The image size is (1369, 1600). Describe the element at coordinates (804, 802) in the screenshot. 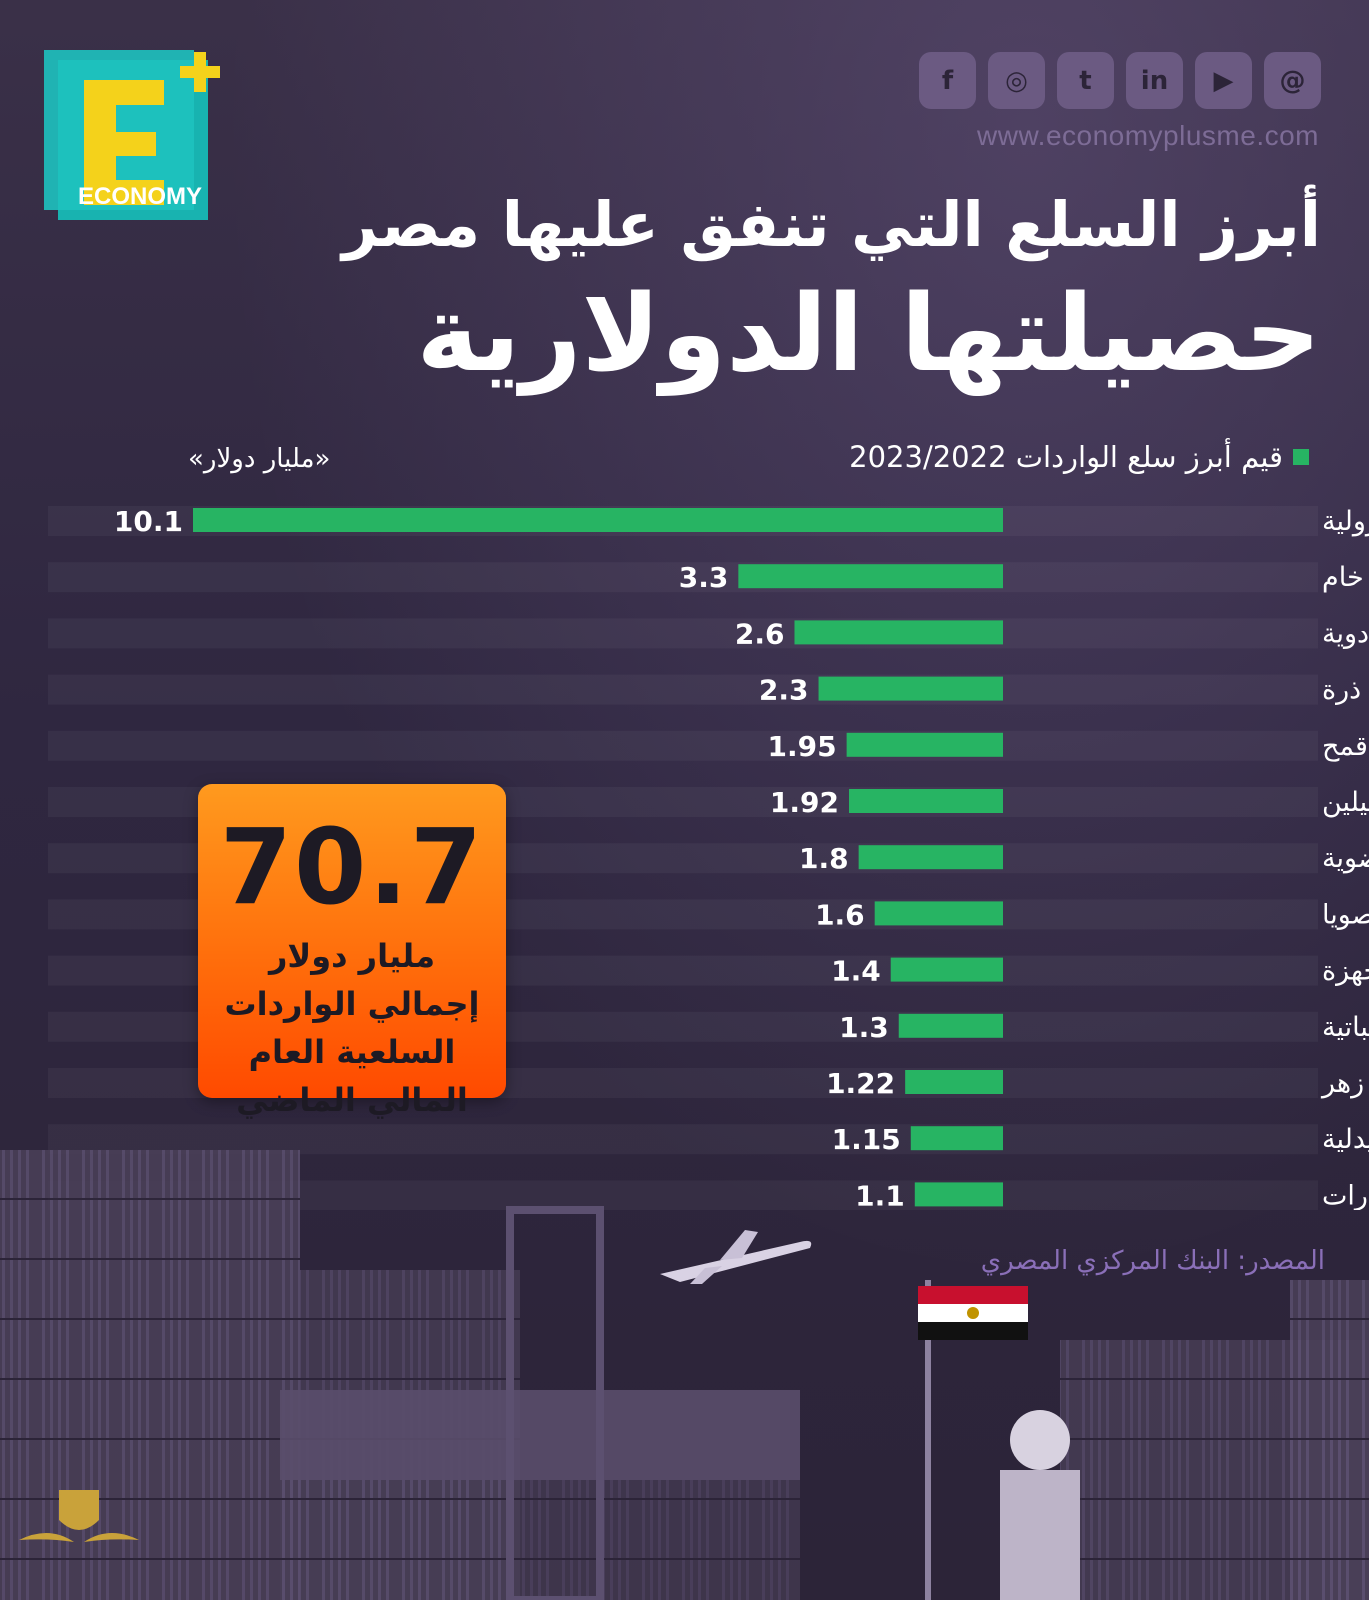

I see `value-label: 1.92` at that location.